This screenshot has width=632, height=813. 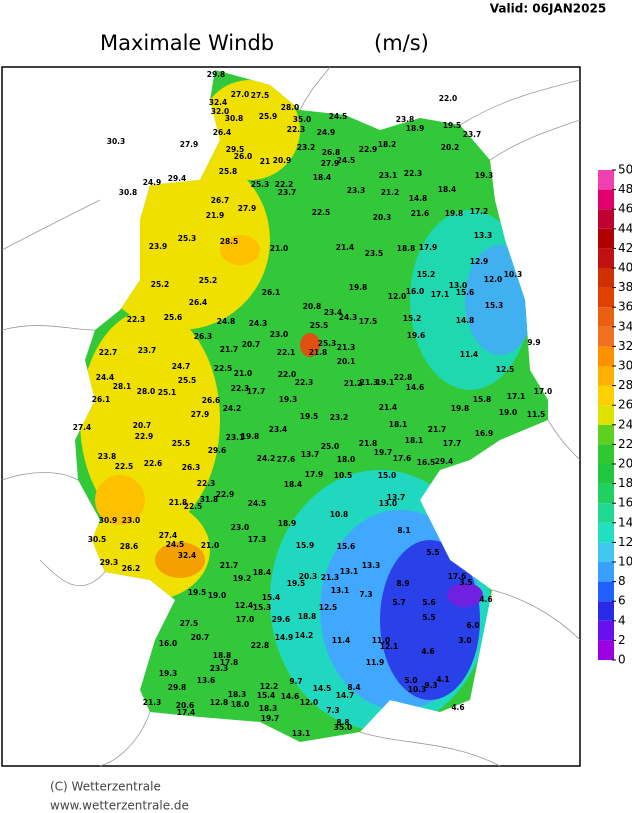 I want to click on station-value: 27.9, so click(x=330, y=163).